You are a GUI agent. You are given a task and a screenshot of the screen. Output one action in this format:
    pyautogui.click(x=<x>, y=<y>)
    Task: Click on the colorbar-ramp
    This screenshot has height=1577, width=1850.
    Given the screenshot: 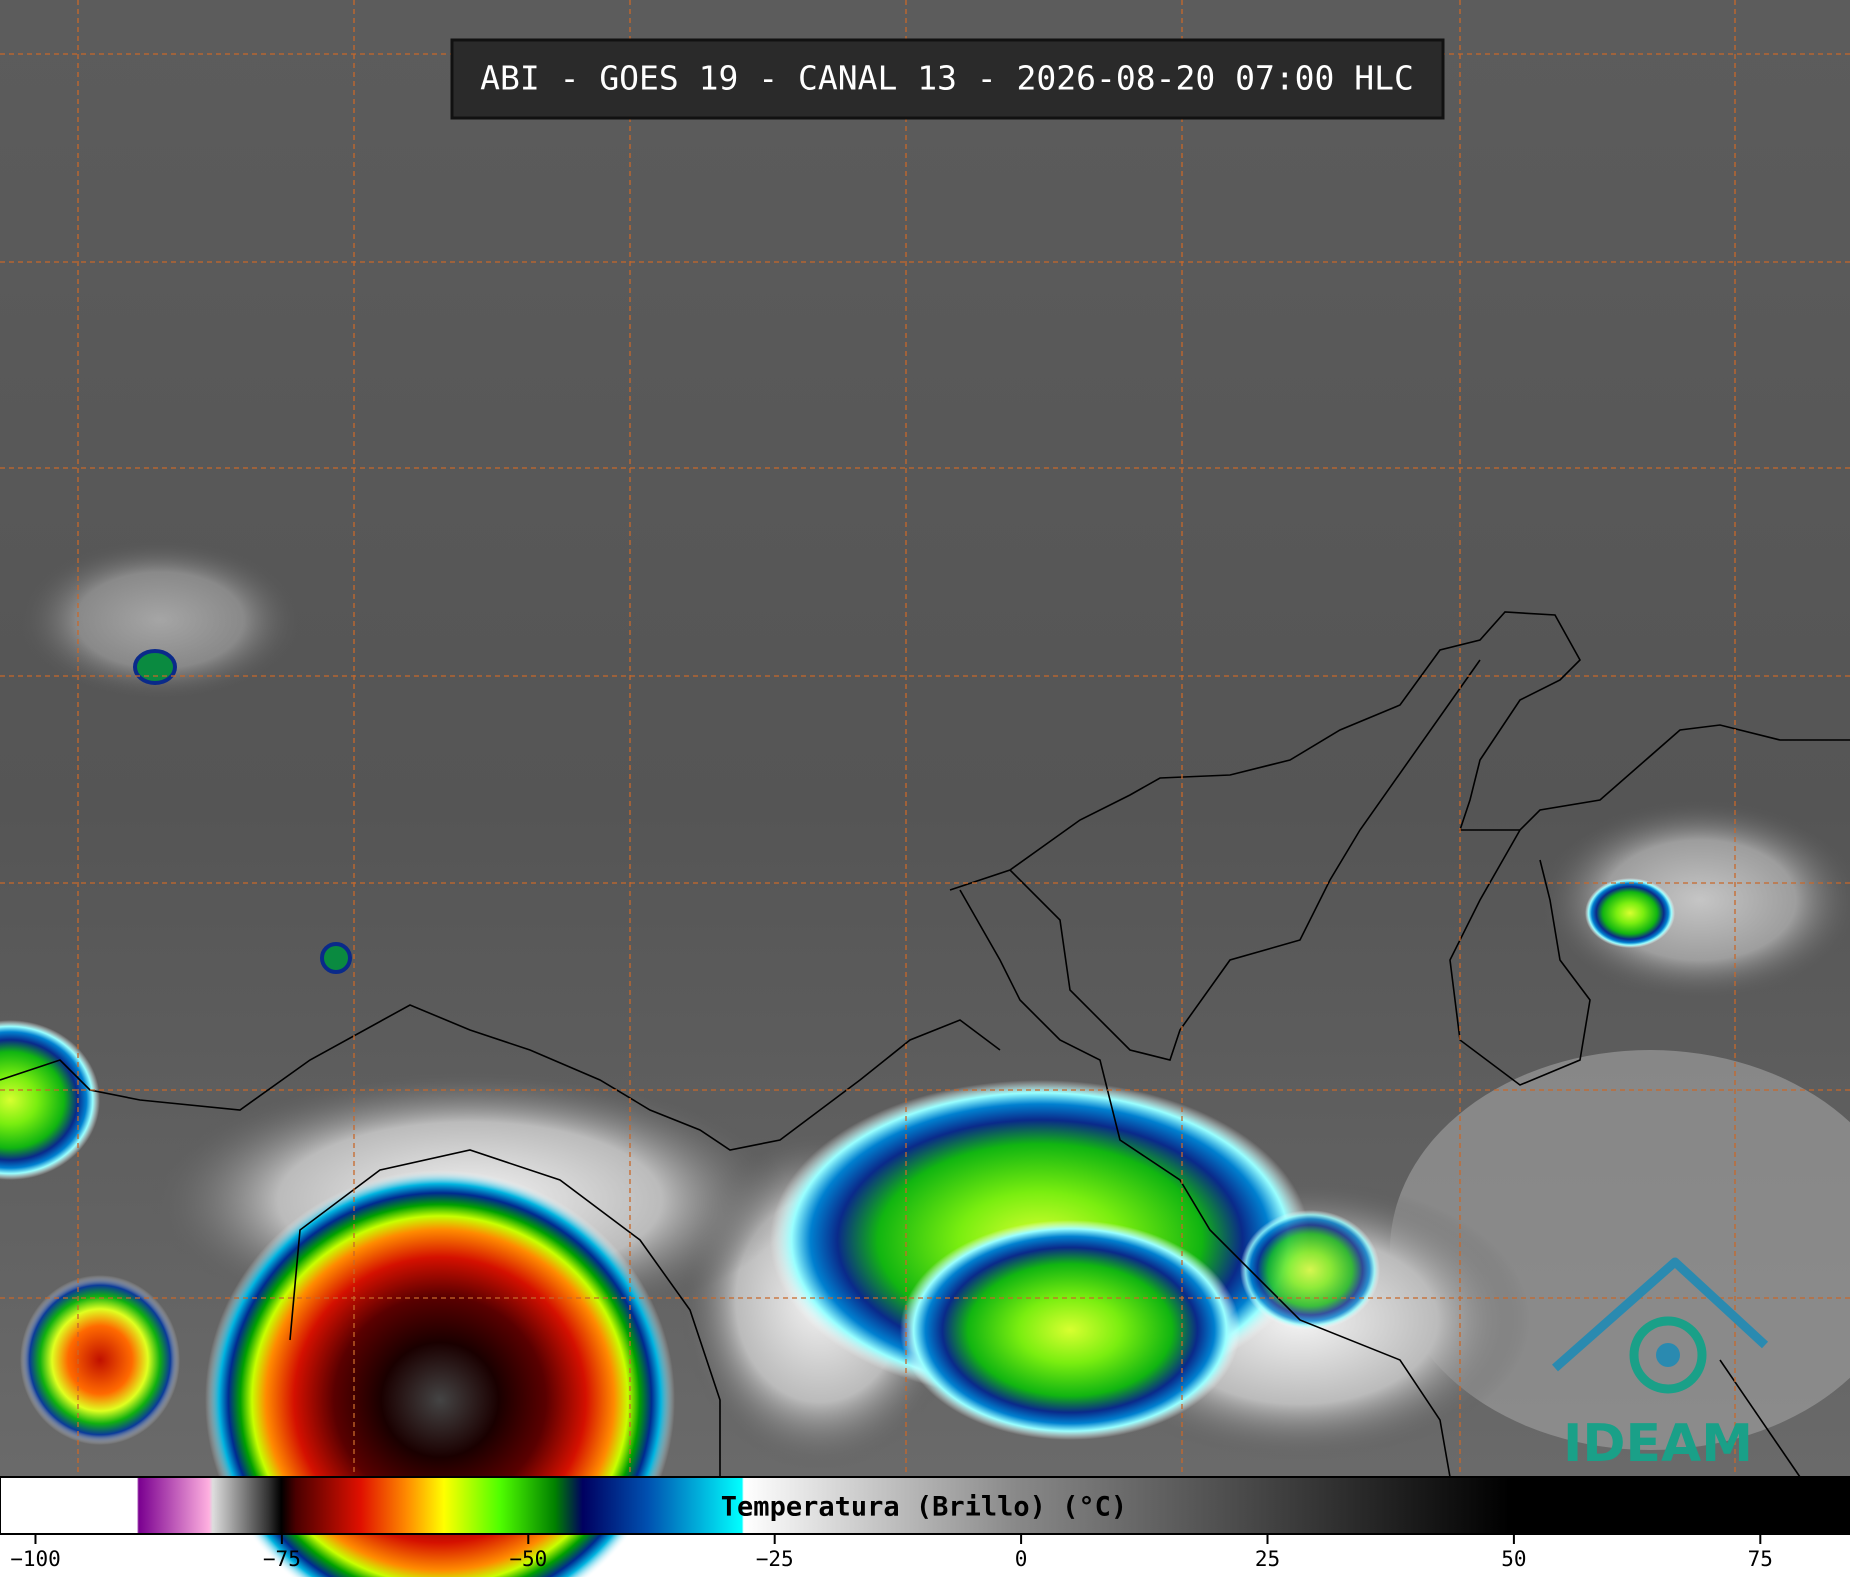 What is the action you would take?
    pyautogui.click(x=925, y=1505)
    